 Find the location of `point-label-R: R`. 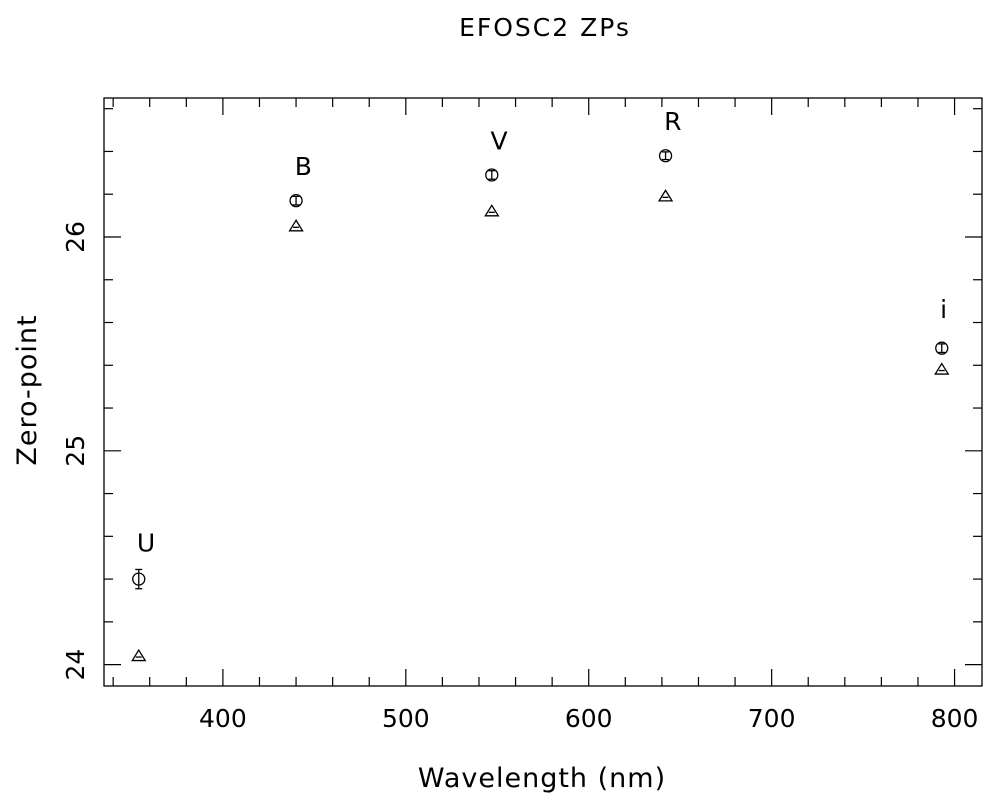

point-label-R: R is located at coordinates (672, 121).